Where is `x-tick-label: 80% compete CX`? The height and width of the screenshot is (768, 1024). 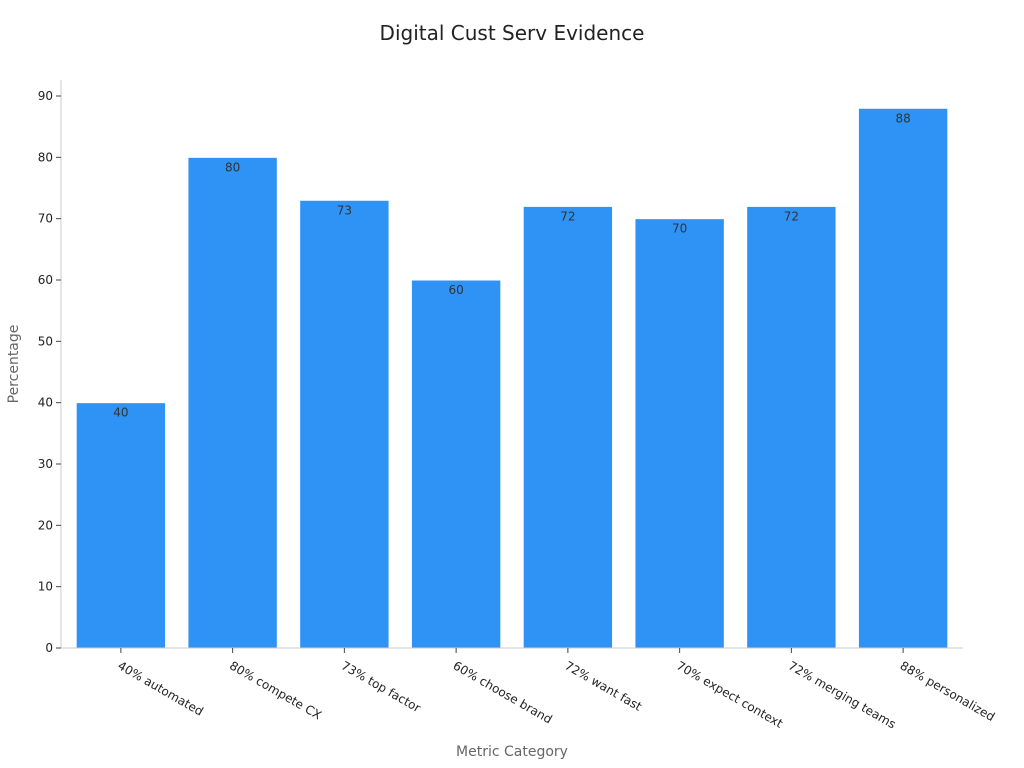
x-tick-label: 80% compete CX is located at coordinates (275, 690).